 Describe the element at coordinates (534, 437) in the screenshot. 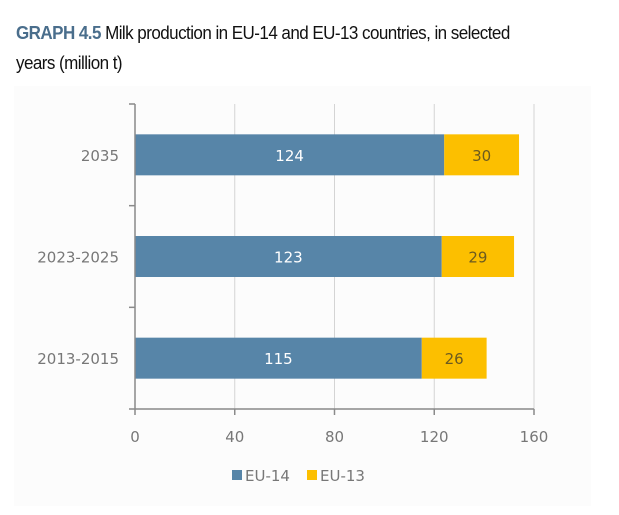

I see `x-tick-label: 160` at that location.